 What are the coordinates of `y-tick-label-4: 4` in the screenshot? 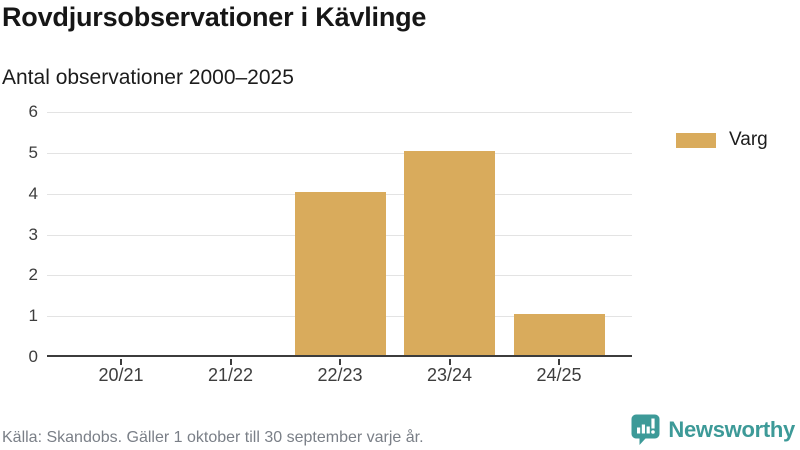 It's located at (33, 193).